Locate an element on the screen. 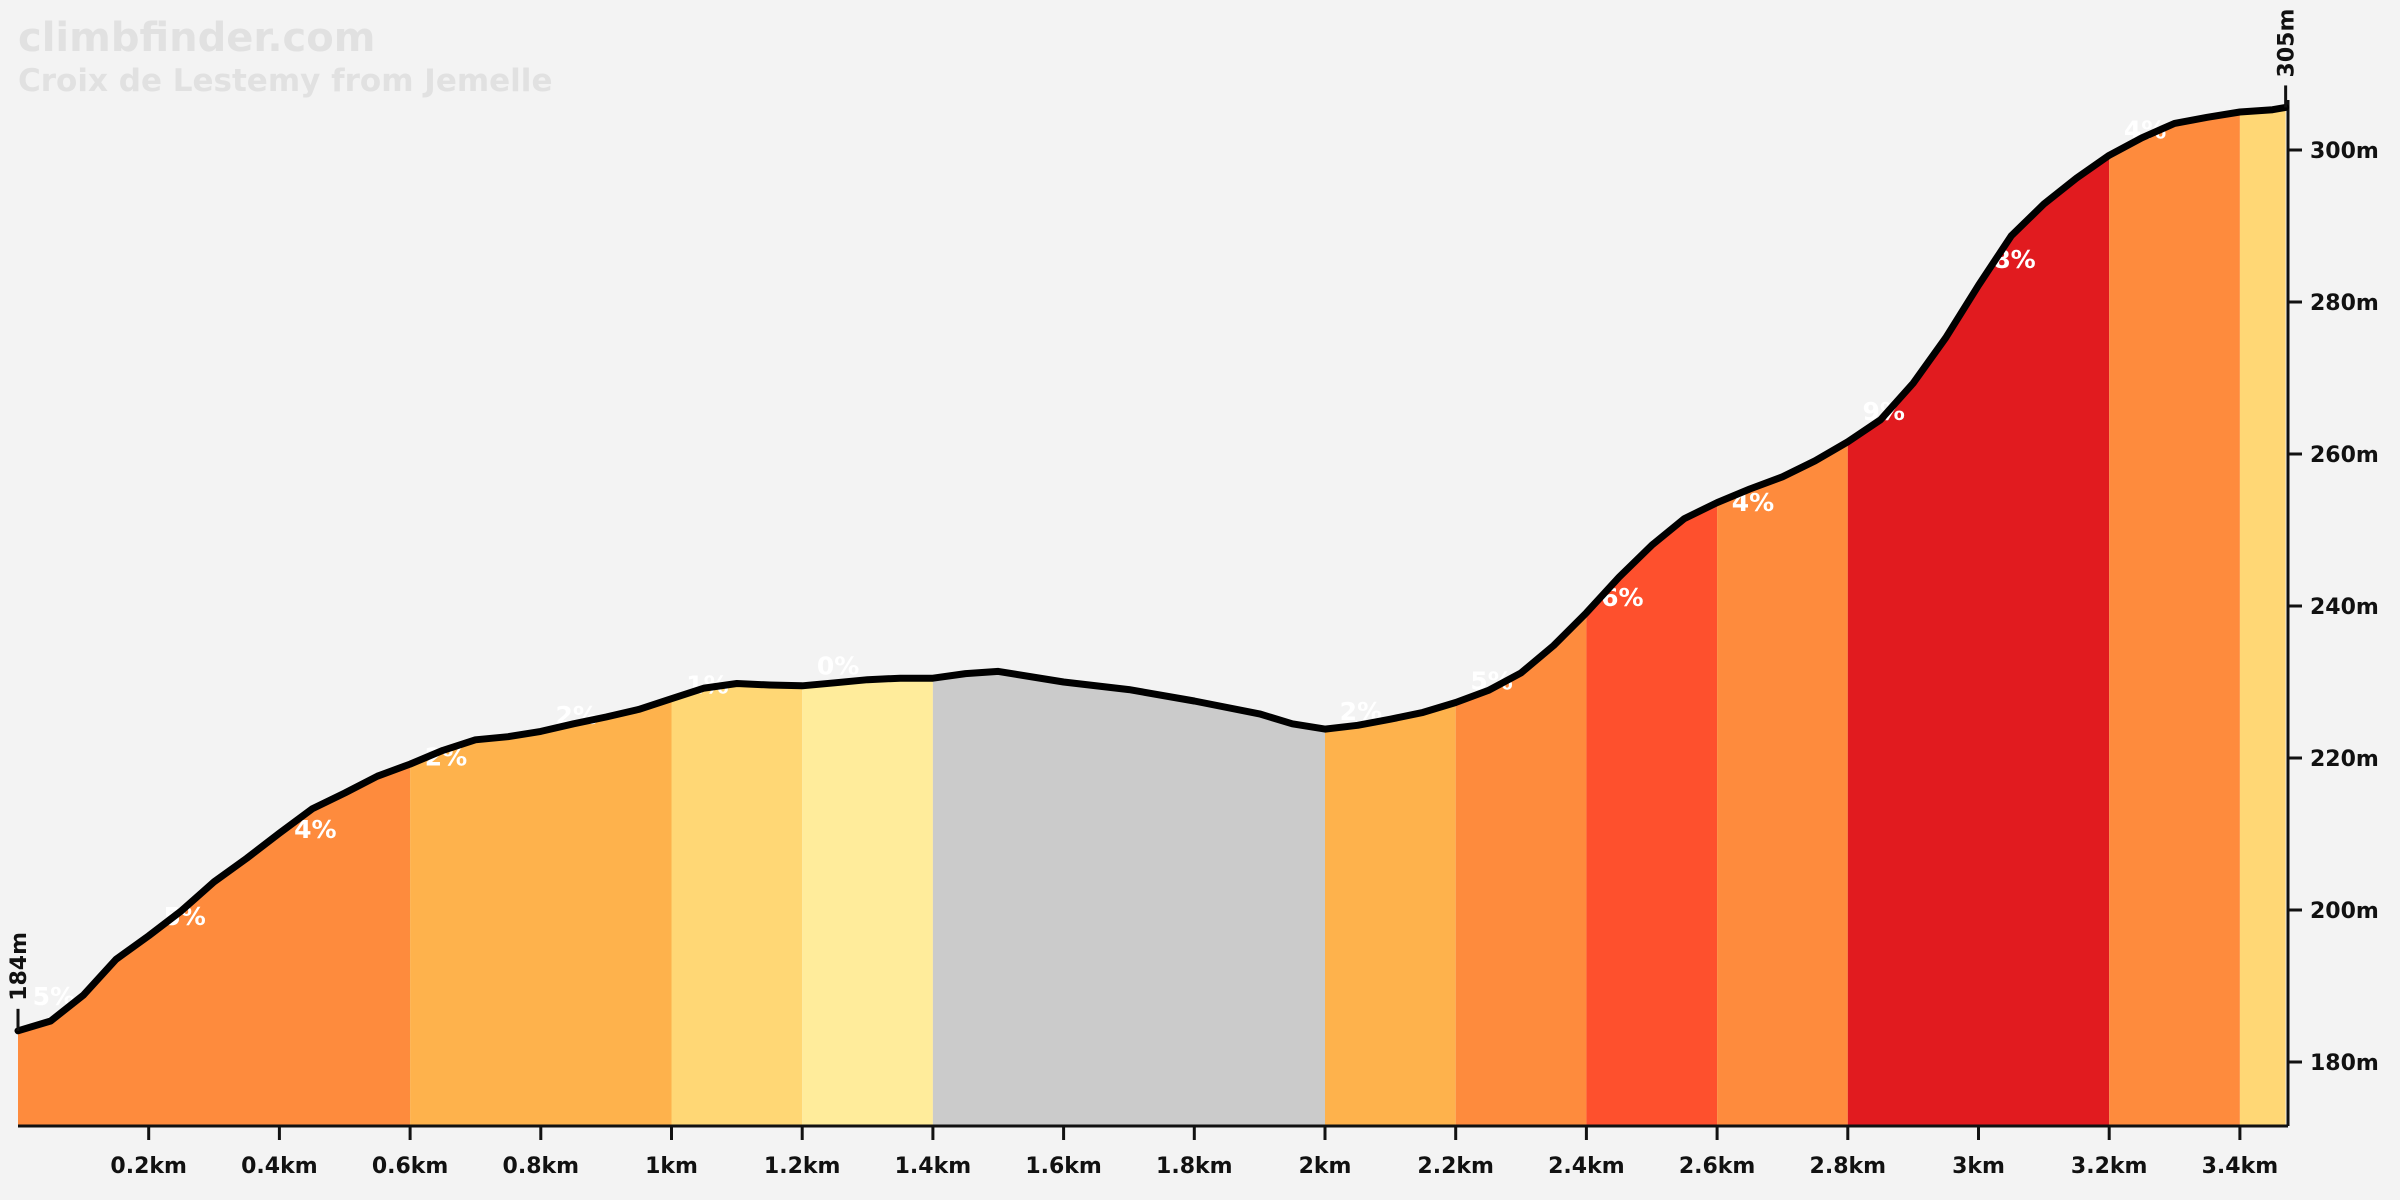 This screenshot has width=2400, height=1200. x-tick-label: 1.2km is located at coordinates (802, 1166).